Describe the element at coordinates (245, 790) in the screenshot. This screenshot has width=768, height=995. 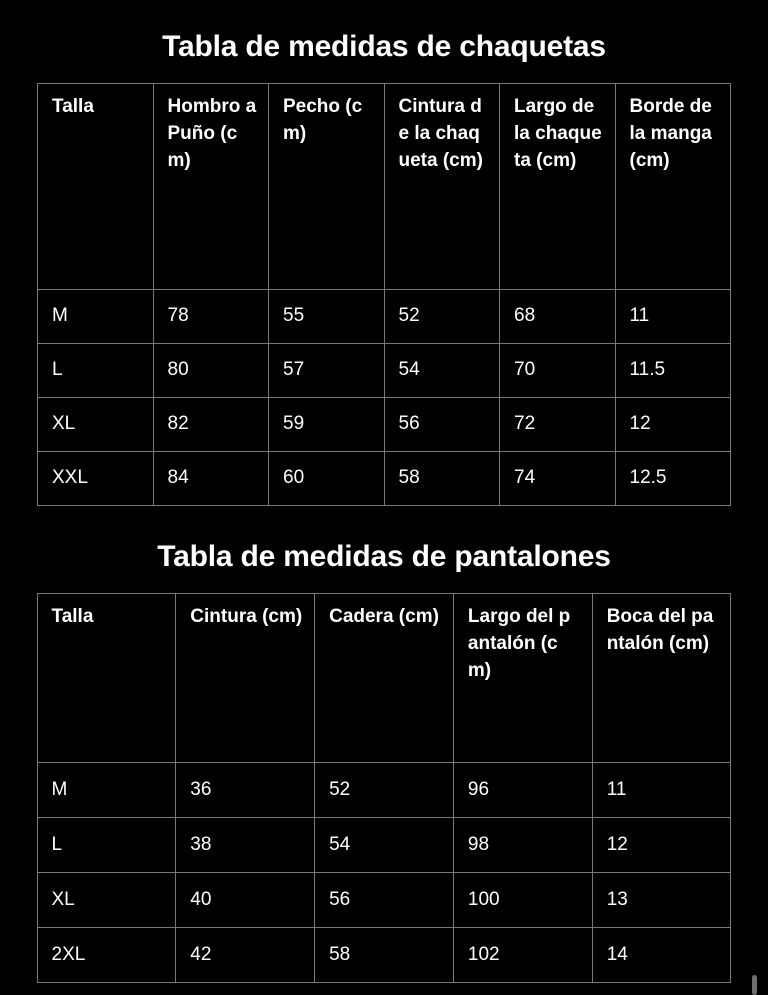
I see `cell-cintura: 36` at that location.